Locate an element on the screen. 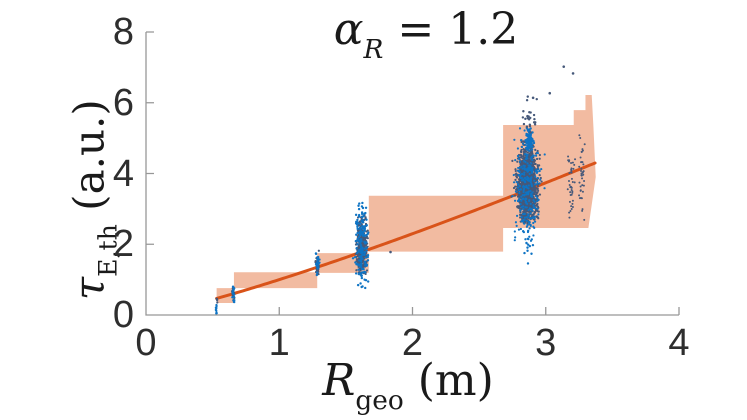 This screenshot has width=747, height=420. x-tick-label-1: 1 is located at coordinates (279, 343).